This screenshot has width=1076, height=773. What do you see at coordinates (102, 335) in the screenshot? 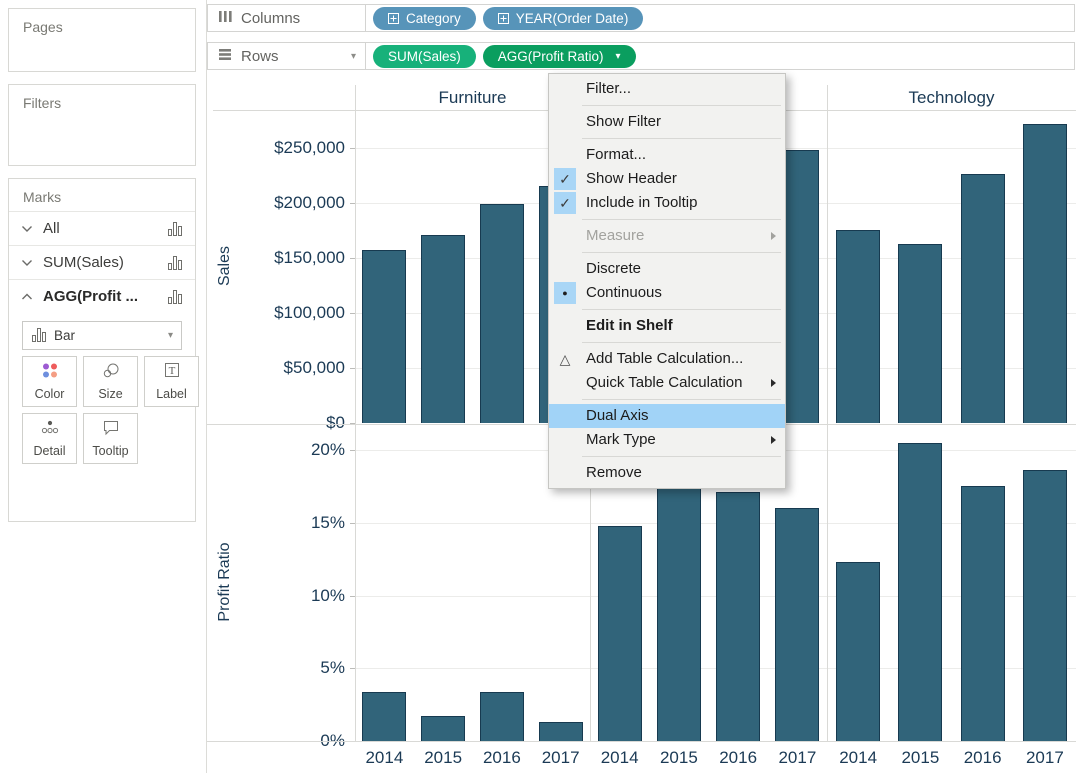
I see `mark-type-dropdown: Bar ▾` at bounding box center [102, 335].